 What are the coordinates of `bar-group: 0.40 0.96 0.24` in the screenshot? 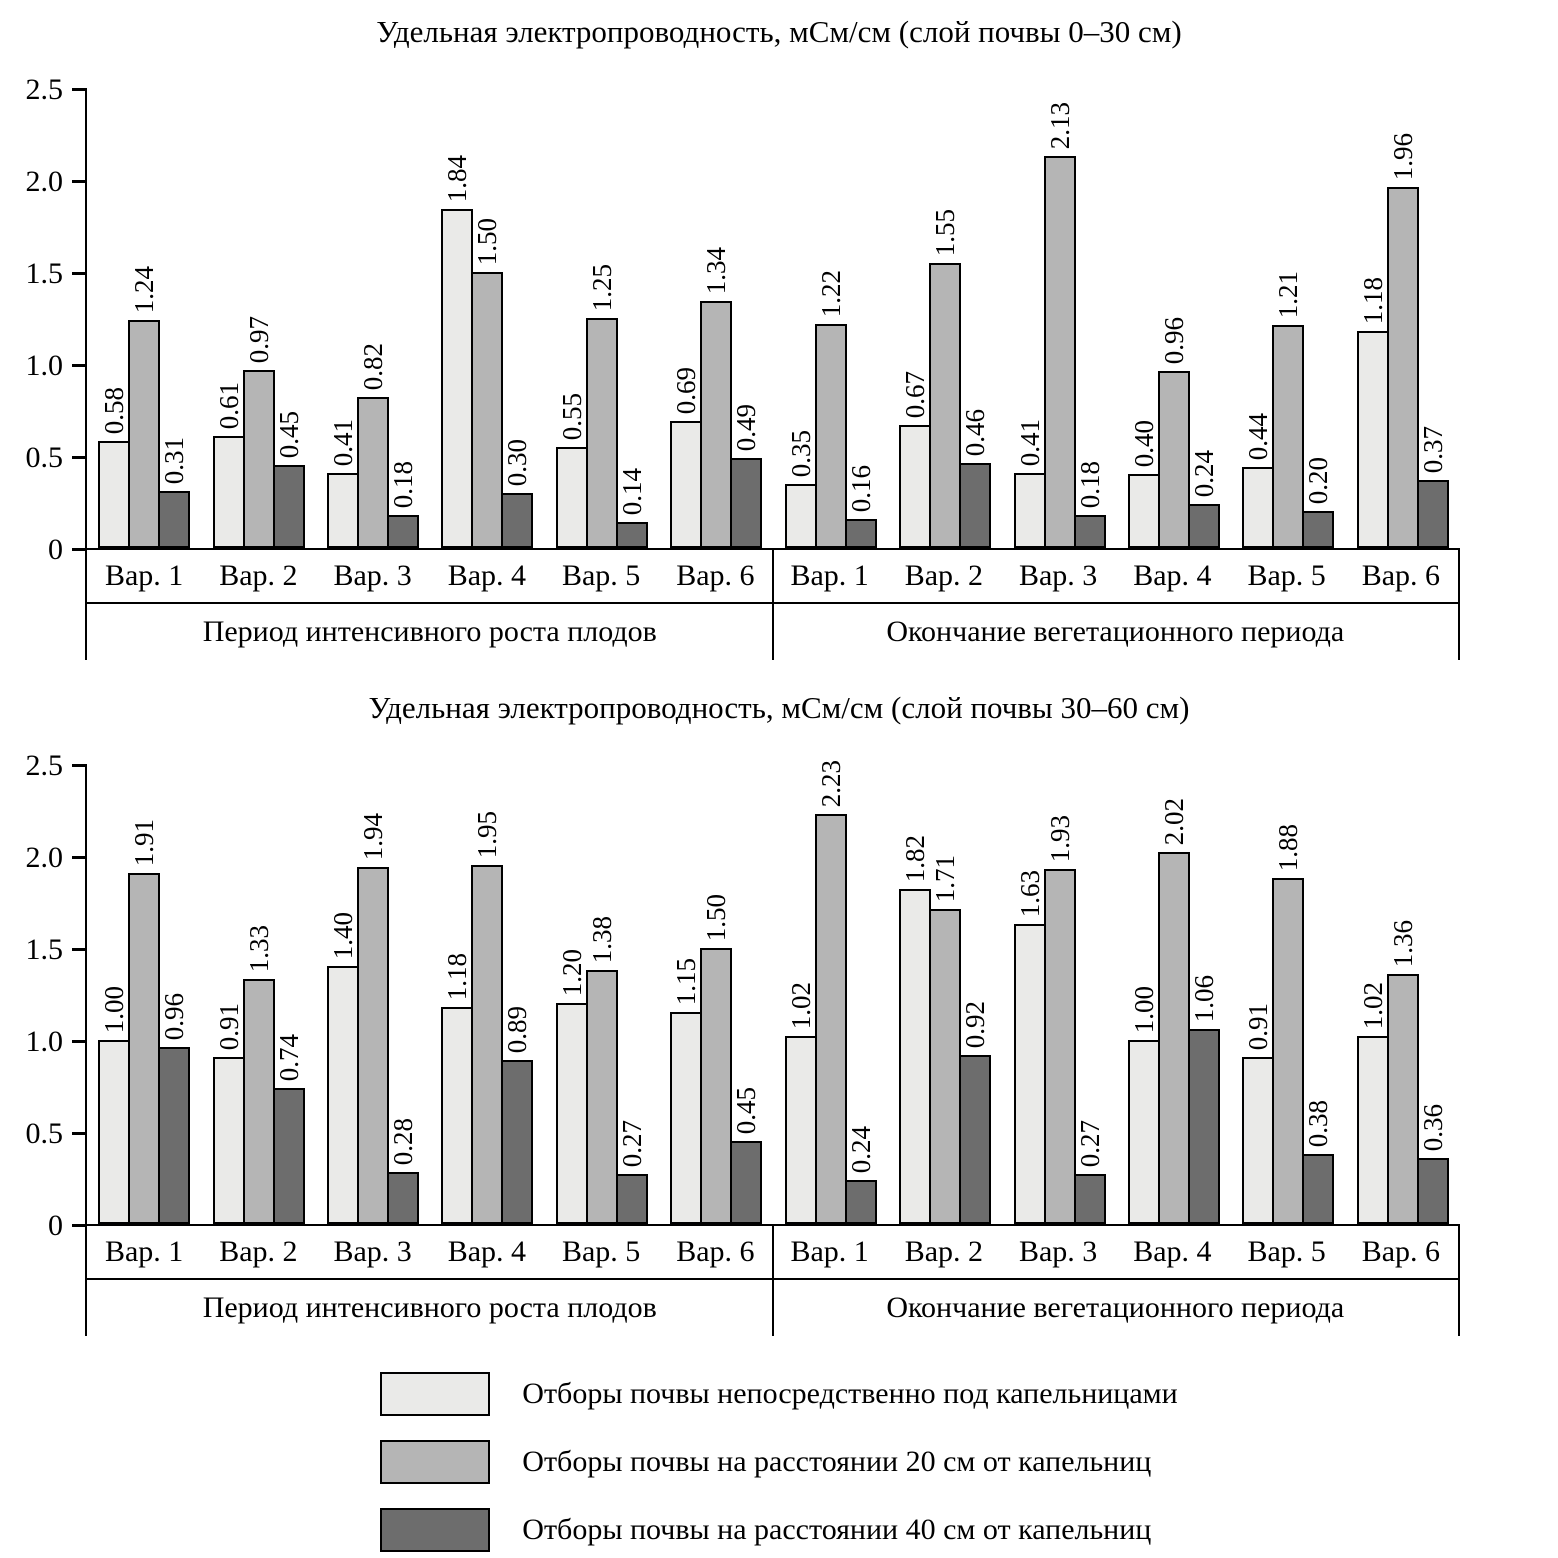 It's located at (1174, 319).